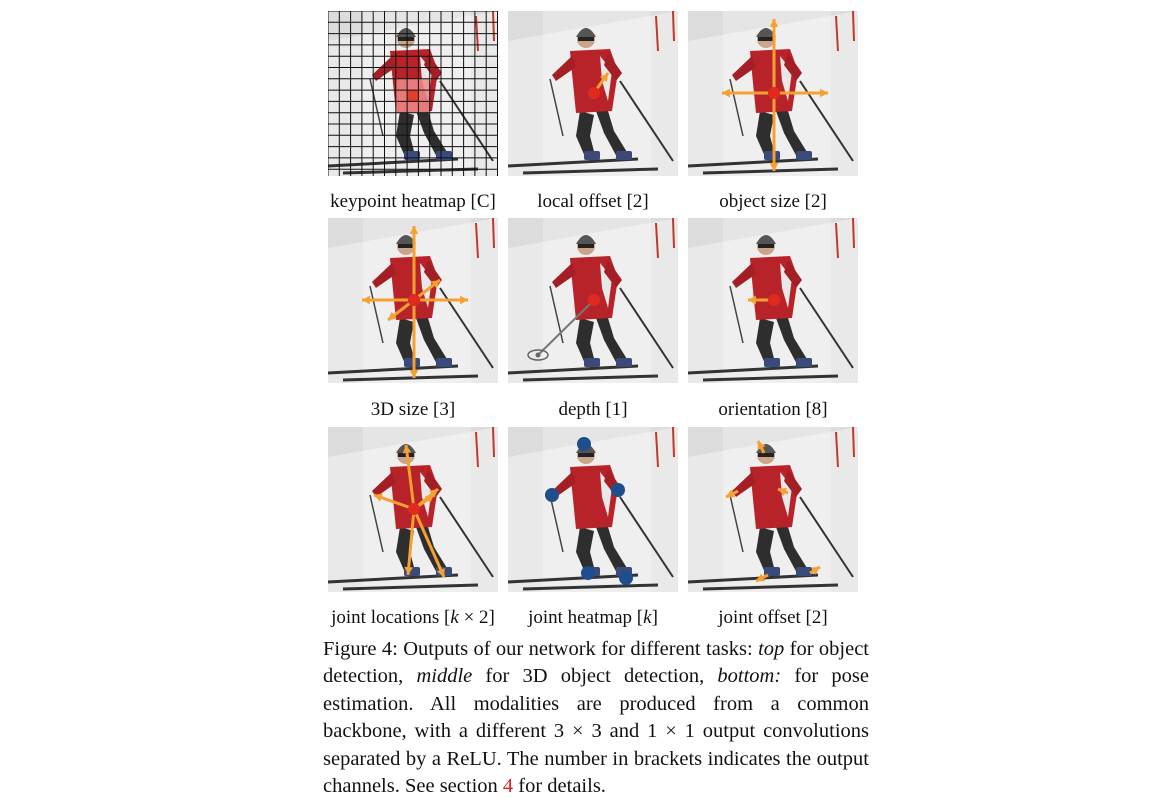 This screenshot has height=812, width=1165. Describe the element at coordinates (773, 617) in the screenshot. I see `label-joint-offset: joint offset [2]` at that location.